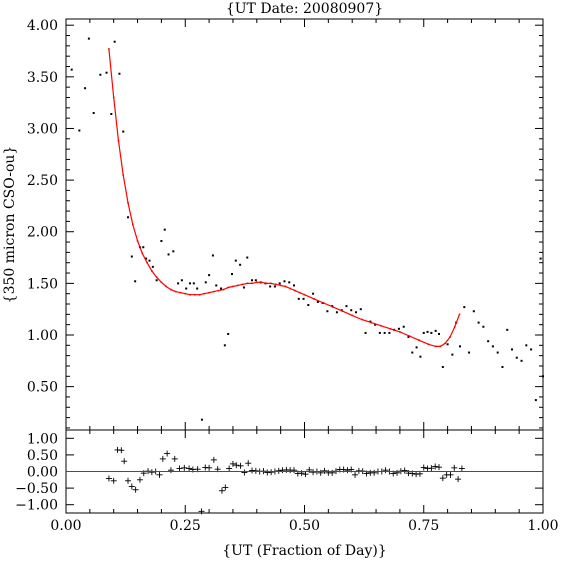 This screenshot has height=574, width=574. What do you see at coordinates (304, 526) in the screenshot?
I see `x-tick-label: 0.50` at bounding box center [304, 526].